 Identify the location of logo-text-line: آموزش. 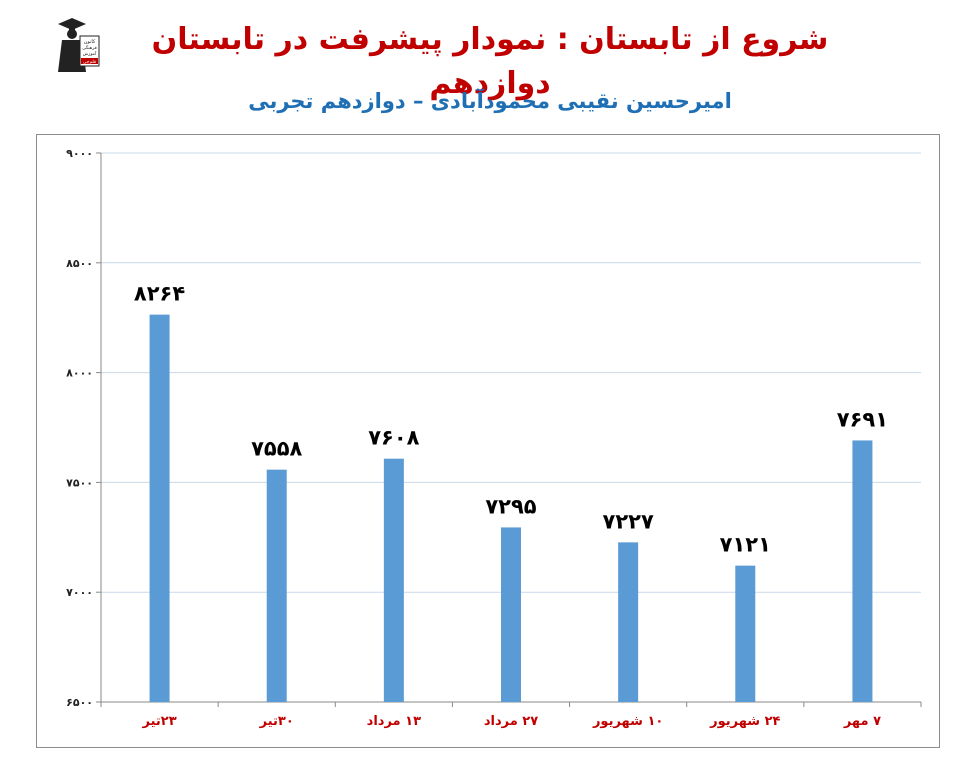
(90, 54).